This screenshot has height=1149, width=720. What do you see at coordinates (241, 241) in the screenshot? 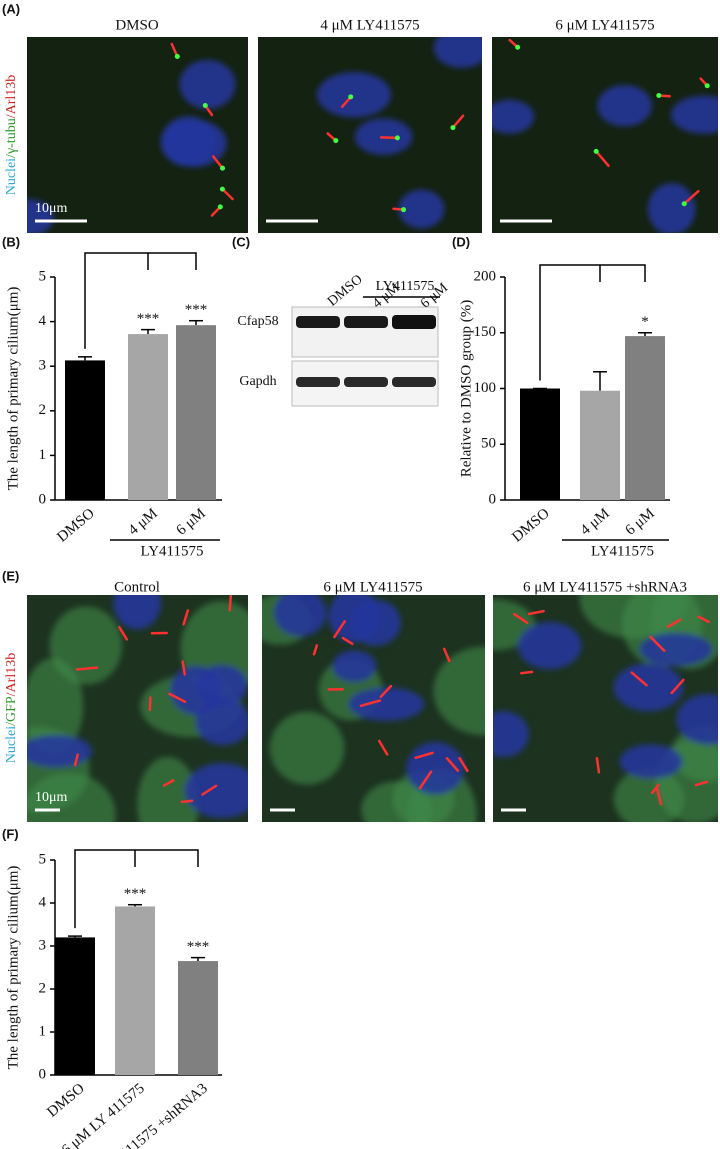
I see `panel-label: (C)` at bounding box center [241, 241].